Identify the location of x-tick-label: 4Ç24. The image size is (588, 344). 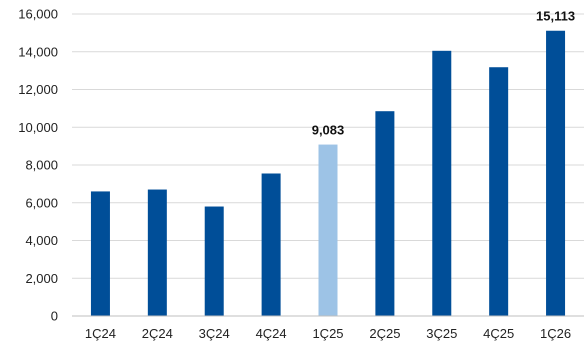
(271, 333).